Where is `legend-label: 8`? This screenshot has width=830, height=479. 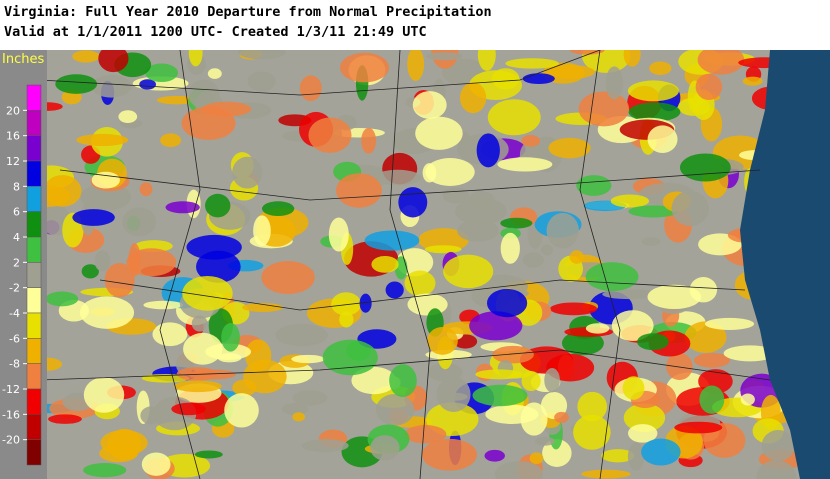
legend-label: 8 is located at coordinates (16, 186).